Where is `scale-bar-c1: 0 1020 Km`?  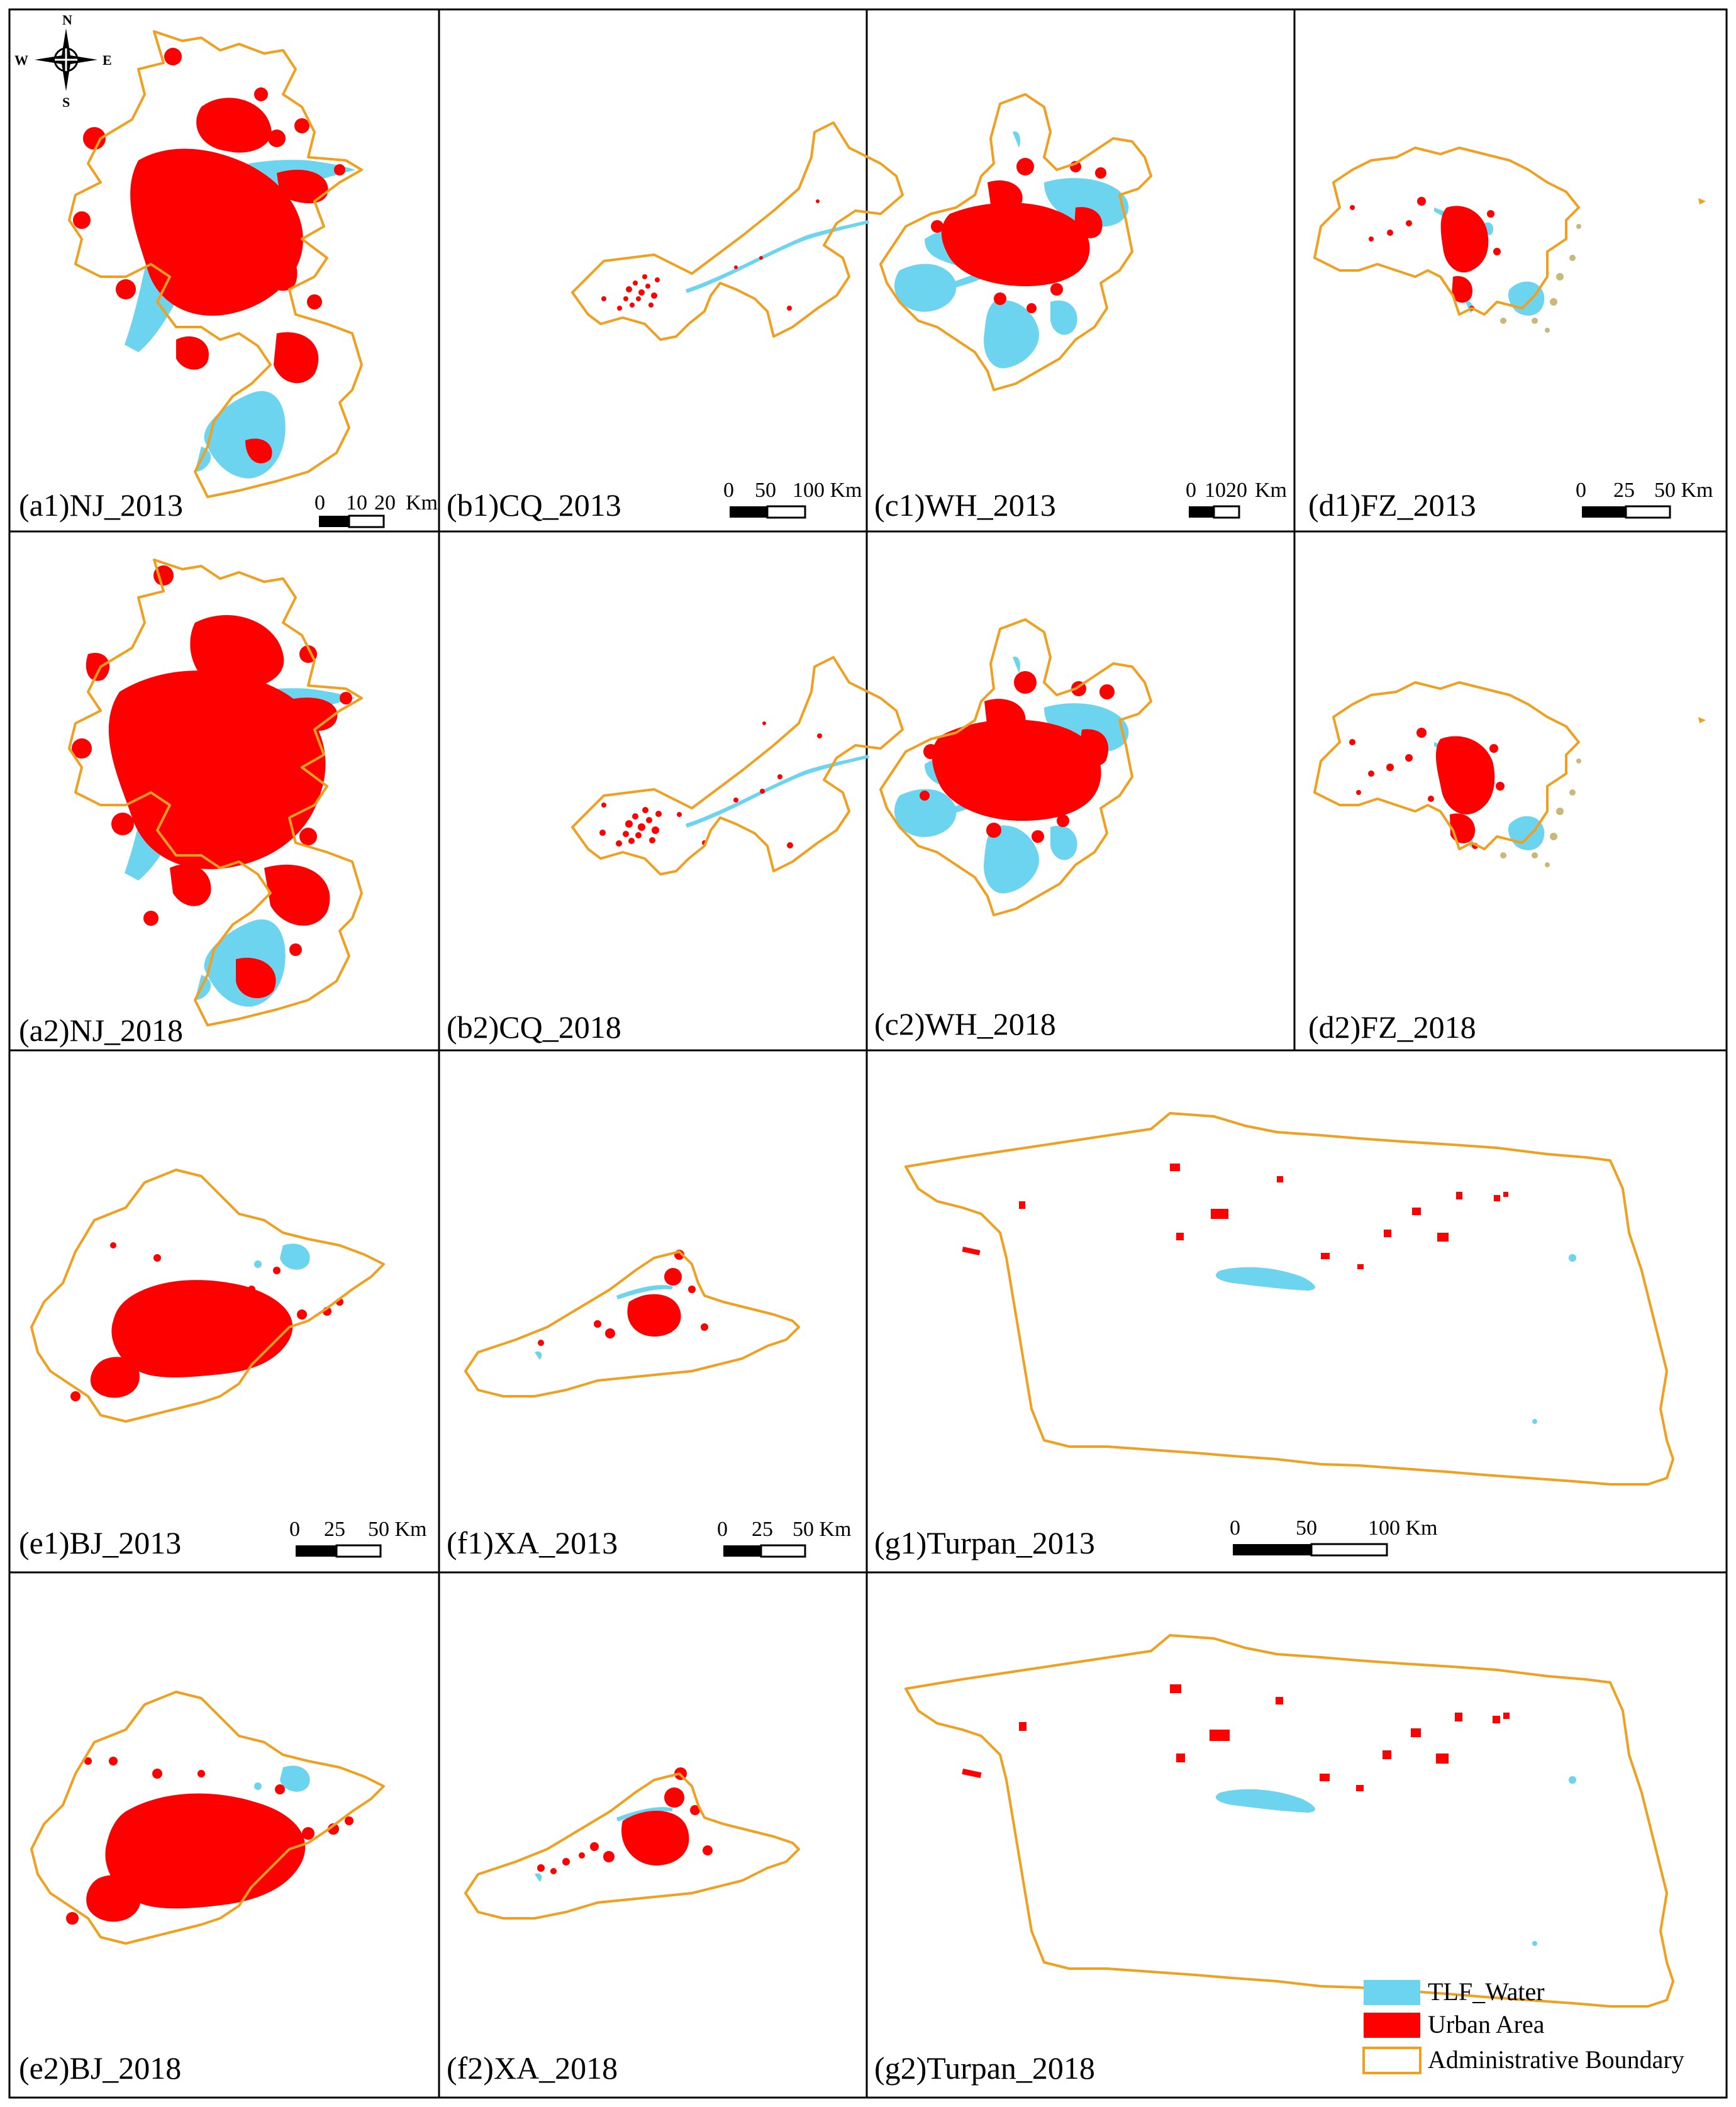 scale-bar-c1: 0 1020 Km is located at coordinates (1236, 499).